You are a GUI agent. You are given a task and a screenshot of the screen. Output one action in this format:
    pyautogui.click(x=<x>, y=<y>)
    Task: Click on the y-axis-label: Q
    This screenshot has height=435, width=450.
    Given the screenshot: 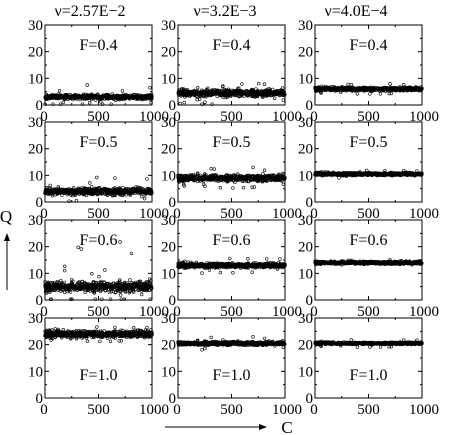 What is the action you would take?
    pyautogui.click(x=6, y=216)
    